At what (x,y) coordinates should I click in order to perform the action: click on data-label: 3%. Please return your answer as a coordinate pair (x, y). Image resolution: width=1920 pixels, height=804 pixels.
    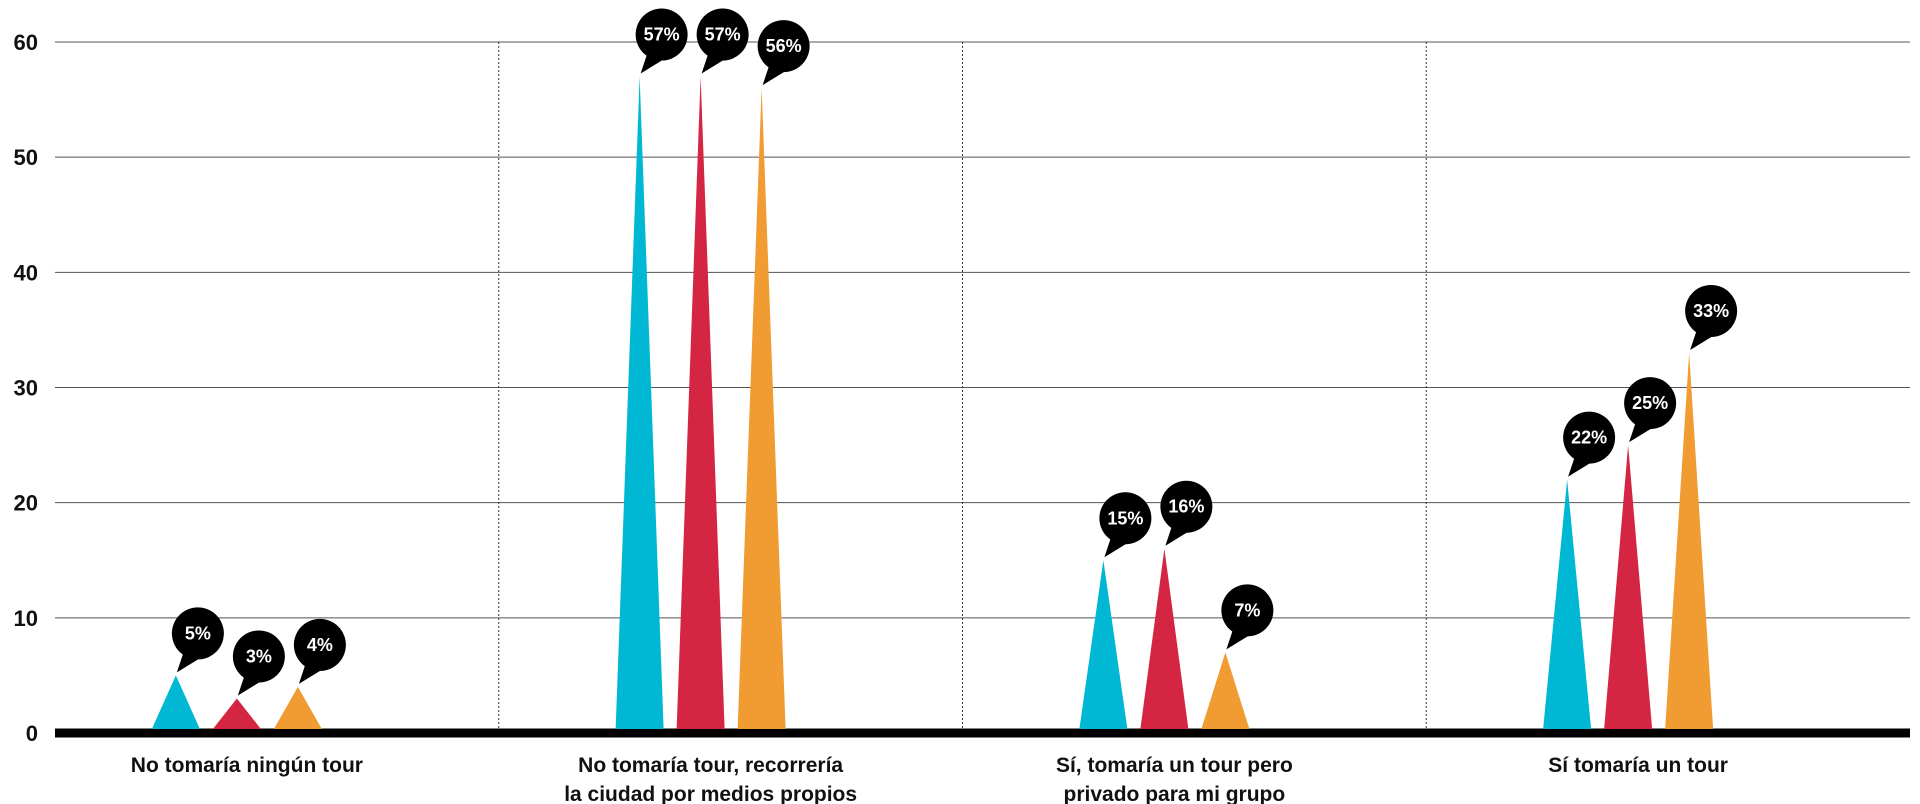
    Looking at the image, I should click on (259, 656).